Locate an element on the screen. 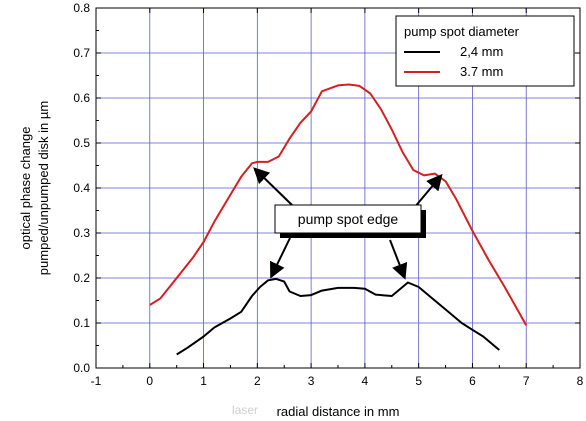 Image resolution: width=586 pixels, height=421 pixels. y-axis-label-line2: pumped/unpumped disk in µm is located at coordinates (43, 188).